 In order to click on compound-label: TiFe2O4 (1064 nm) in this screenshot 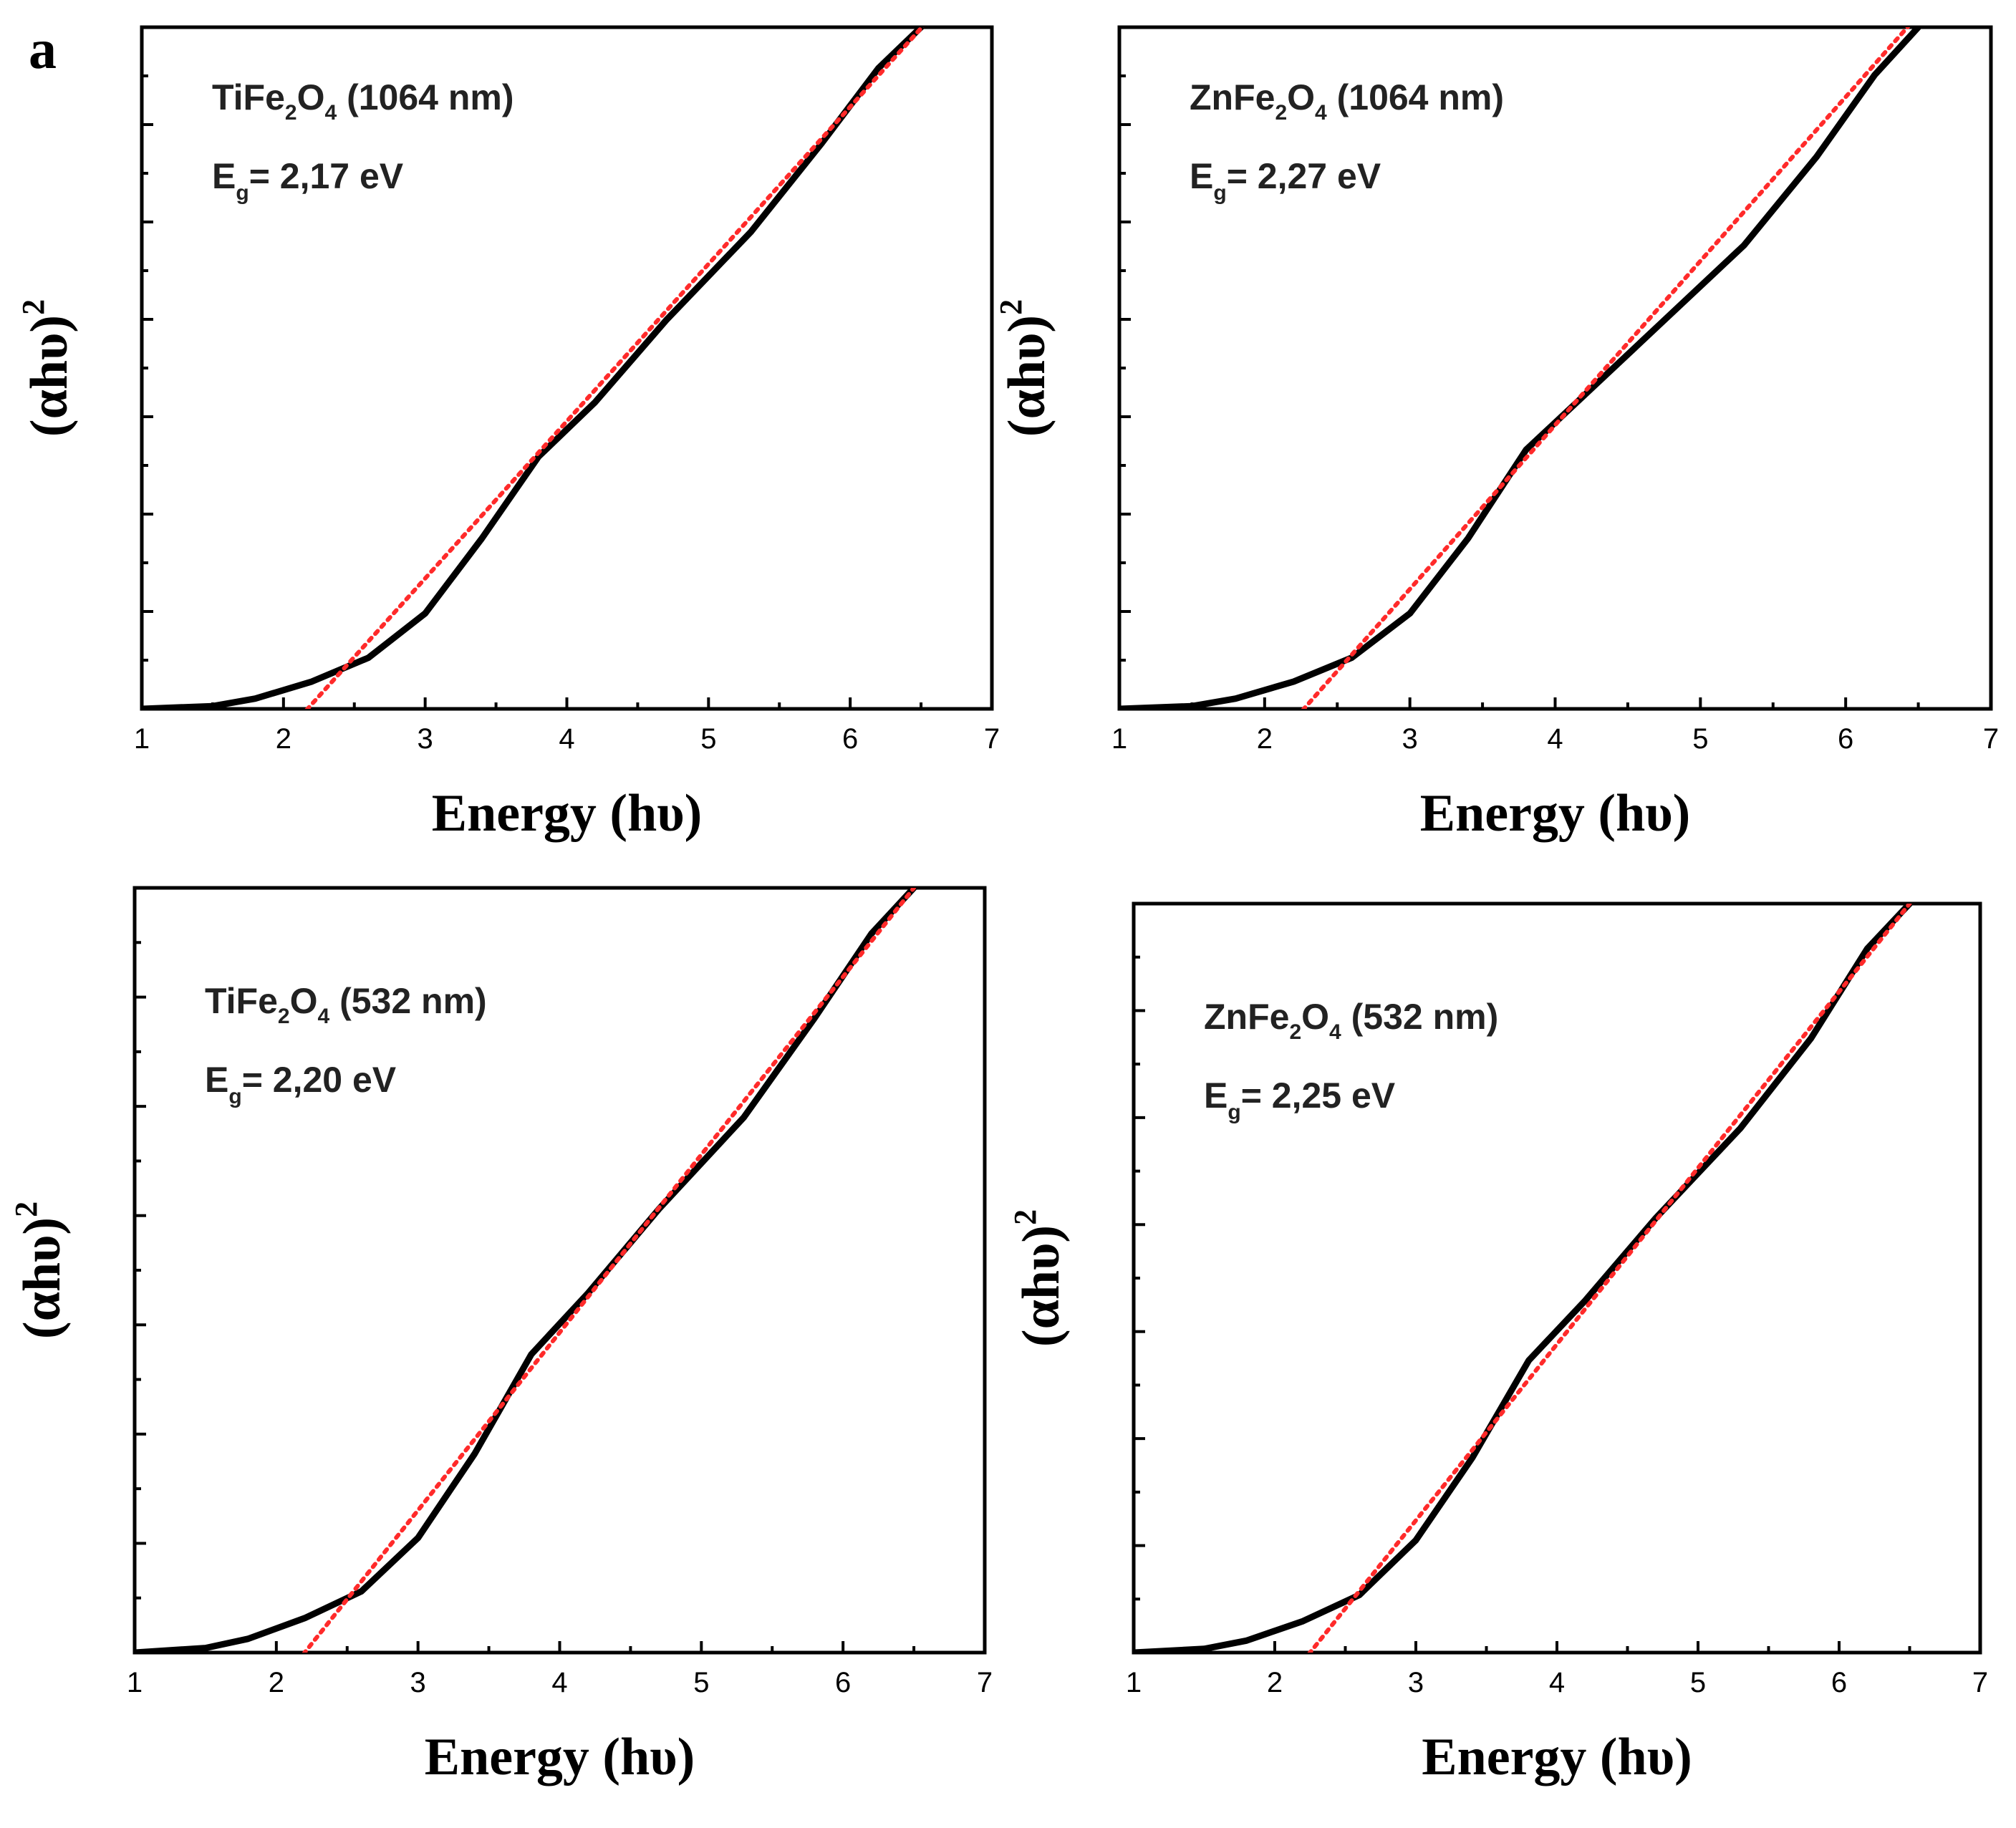, I will do `click(363, 101)`.